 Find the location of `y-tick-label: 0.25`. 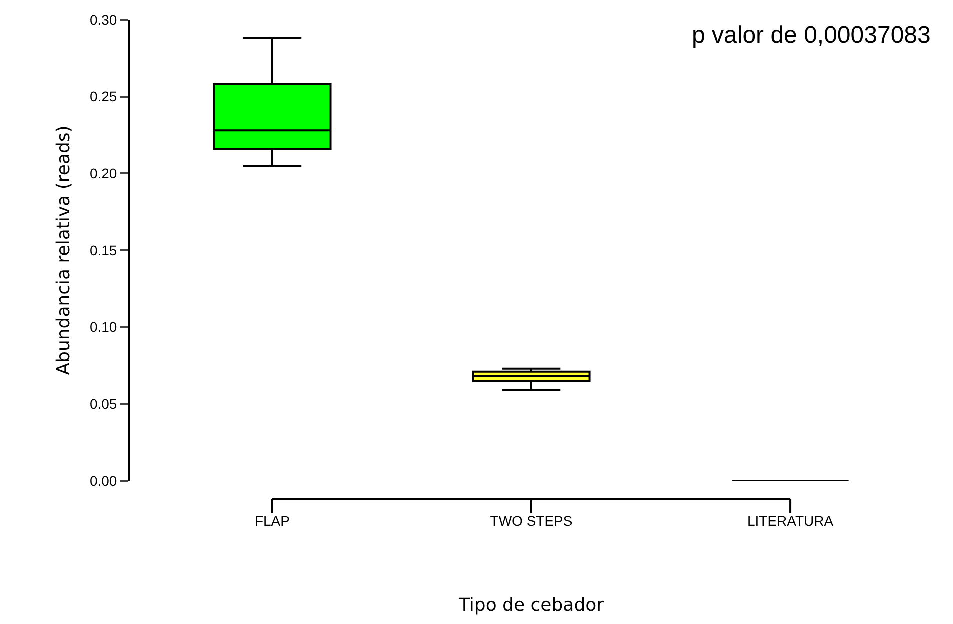

y-tick-label: 0.25 is located at coordinates (104, 96).